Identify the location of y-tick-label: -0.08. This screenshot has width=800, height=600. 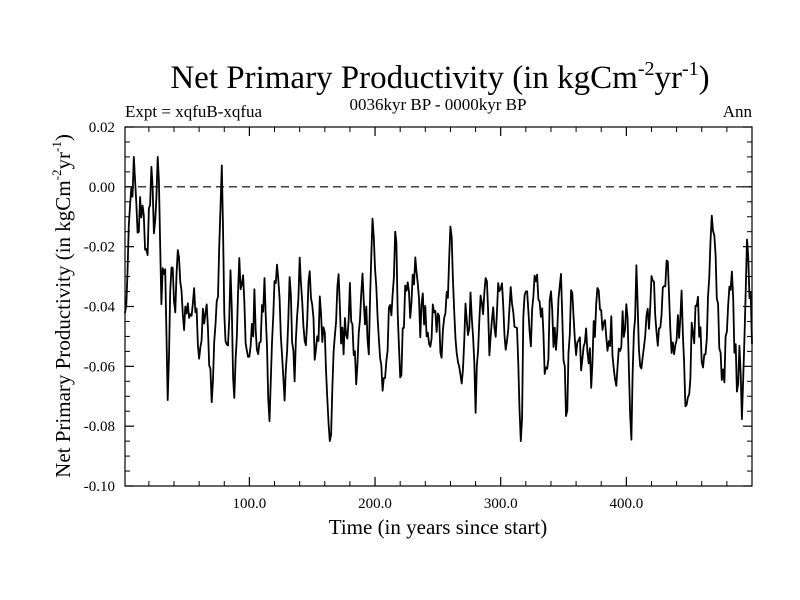
(99, 427).